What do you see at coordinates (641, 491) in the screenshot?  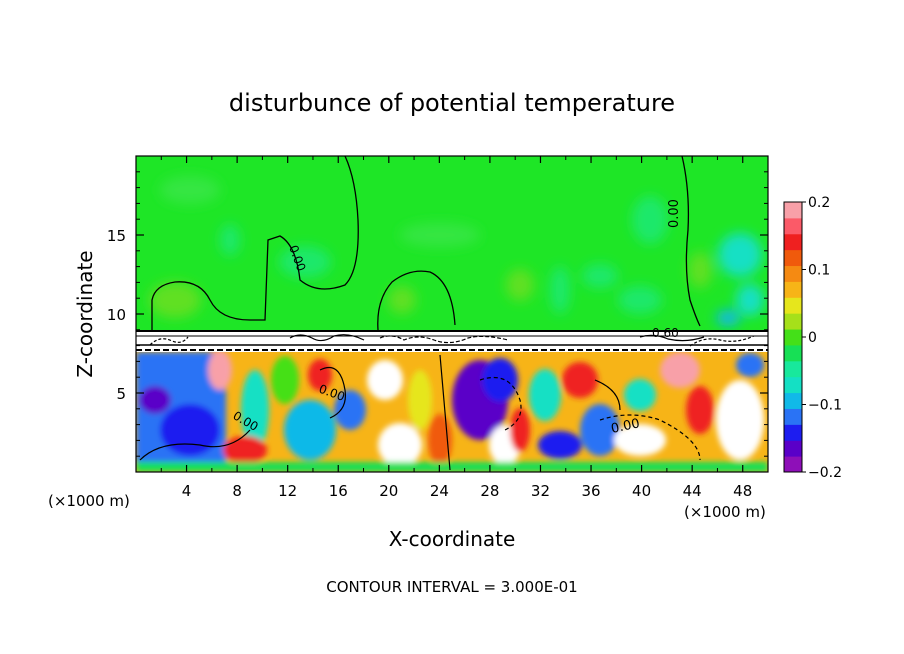 I see `x-tick-label: 40` at bounding box center [641, 491].